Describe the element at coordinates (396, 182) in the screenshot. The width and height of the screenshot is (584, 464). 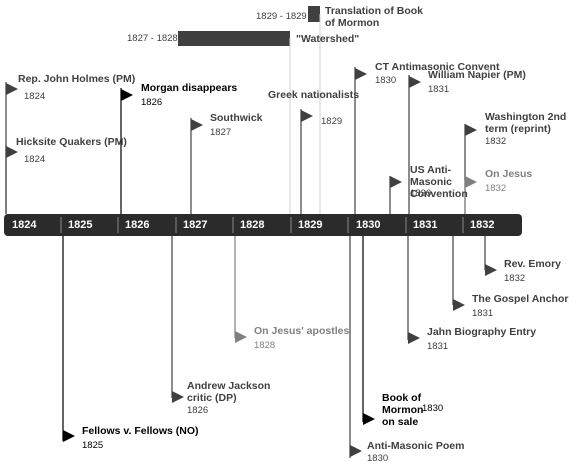
I see `event-flag-us-antimasonic` at that location.